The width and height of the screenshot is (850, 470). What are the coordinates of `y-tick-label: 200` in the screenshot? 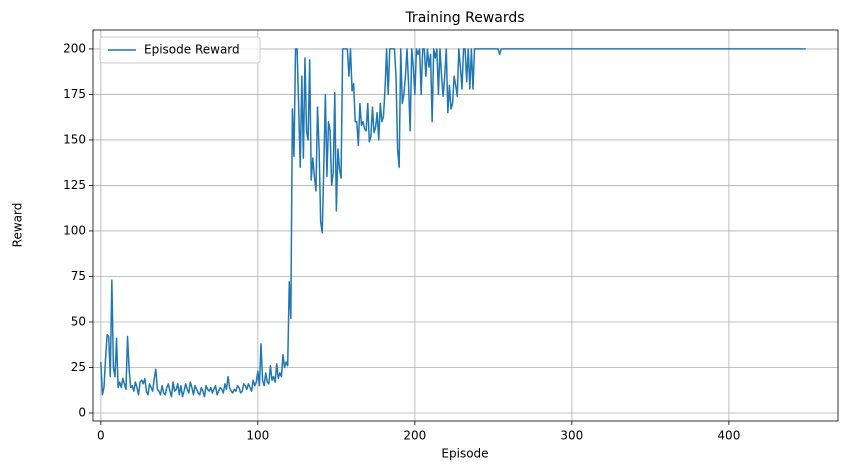 It's located at (74, 48).